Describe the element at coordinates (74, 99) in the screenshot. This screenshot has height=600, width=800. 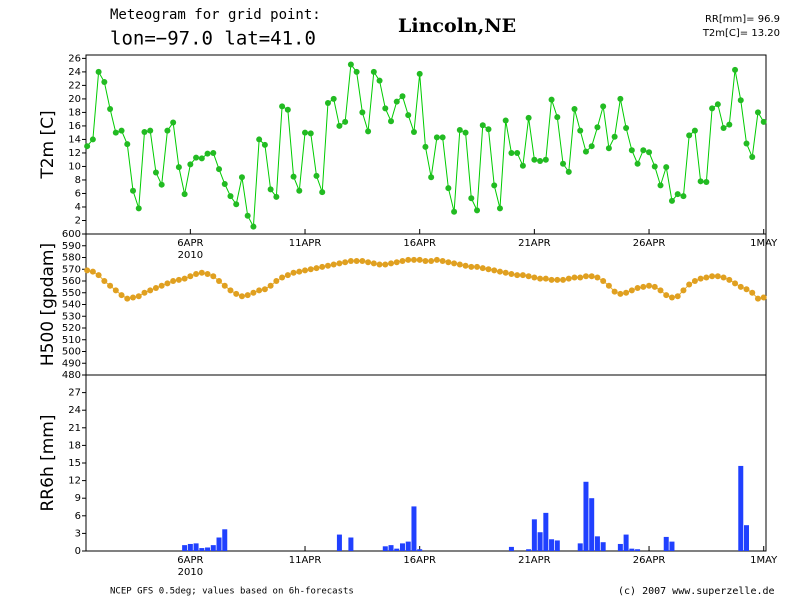
I see `y-tick-label: 20` at that location.